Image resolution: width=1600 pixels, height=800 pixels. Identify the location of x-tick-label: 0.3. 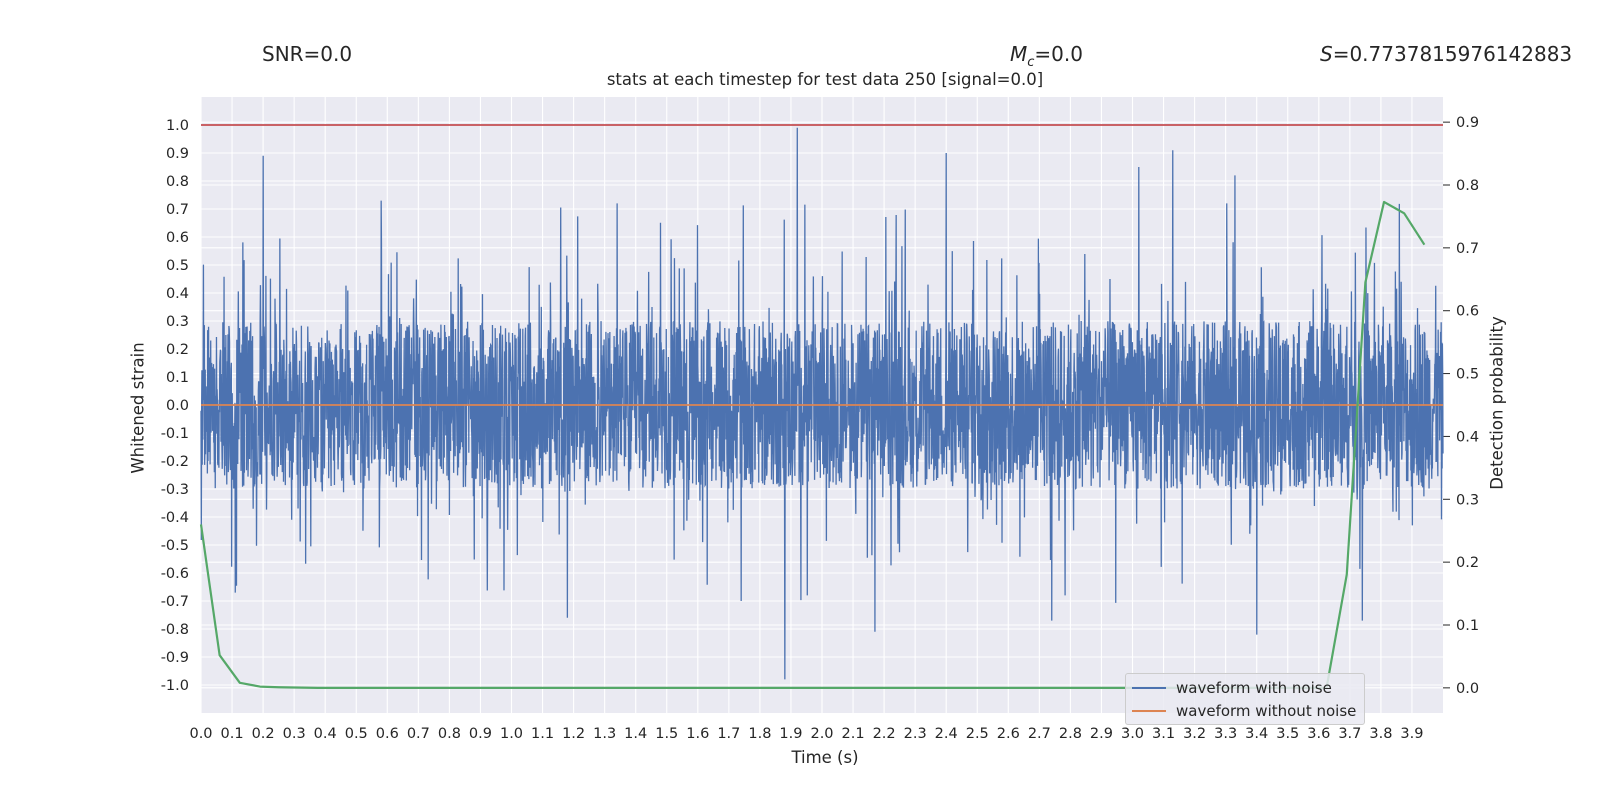
(294, 734).